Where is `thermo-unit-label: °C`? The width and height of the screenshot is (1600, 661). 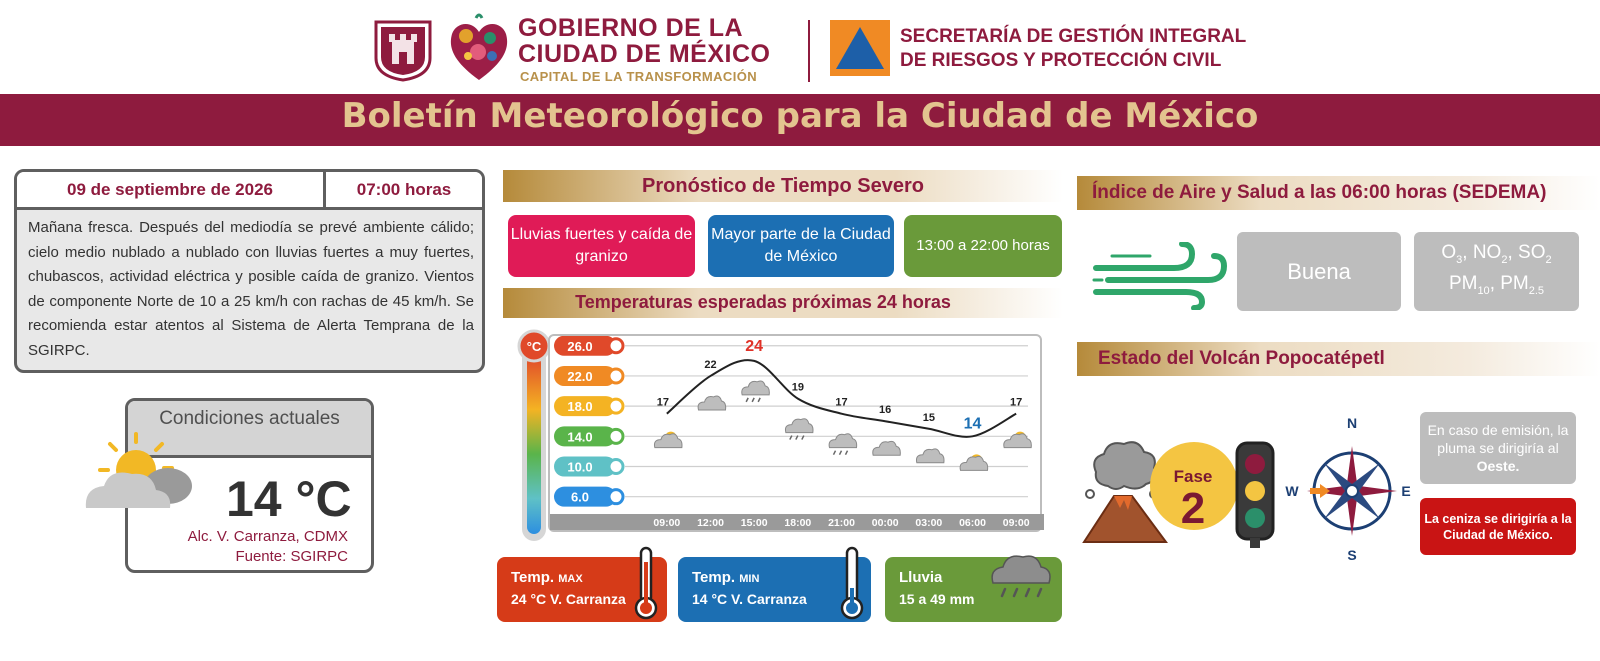 thermo-unit-label: °C is located at coordinates (534, 346).